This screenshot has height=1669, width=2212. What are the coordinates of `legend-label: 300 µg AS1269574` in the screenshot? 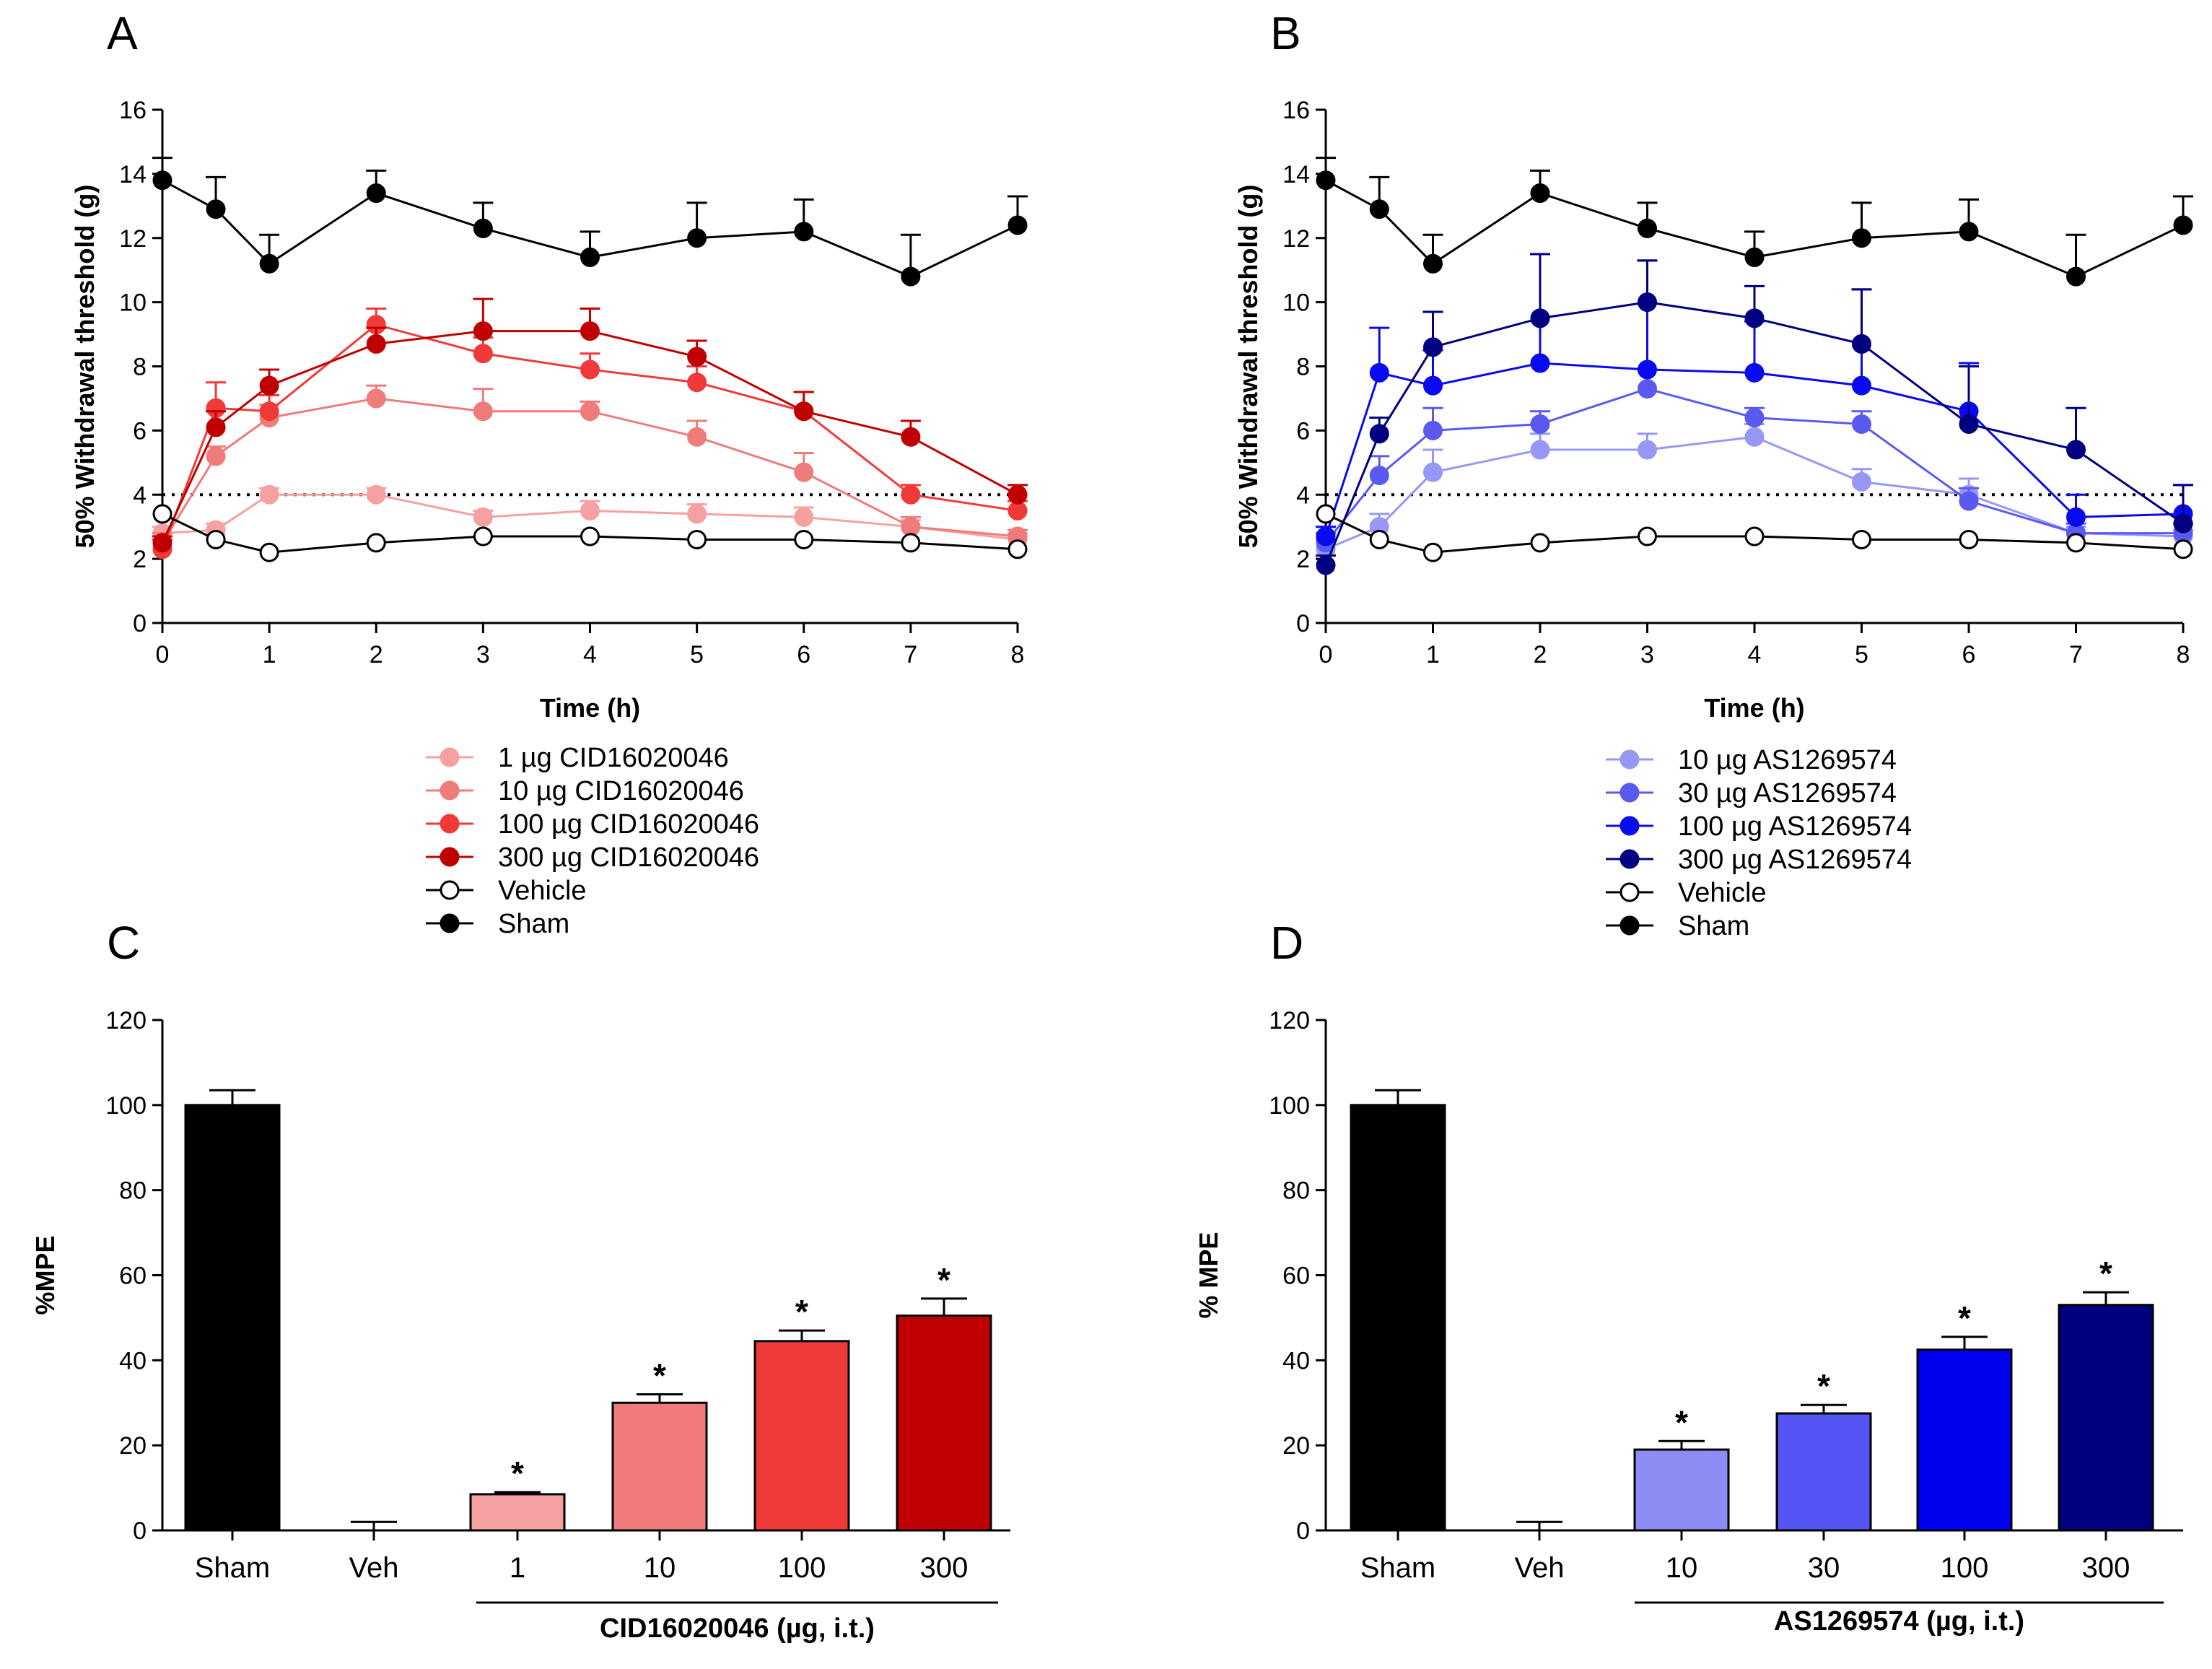 It's located at (1795, 860).